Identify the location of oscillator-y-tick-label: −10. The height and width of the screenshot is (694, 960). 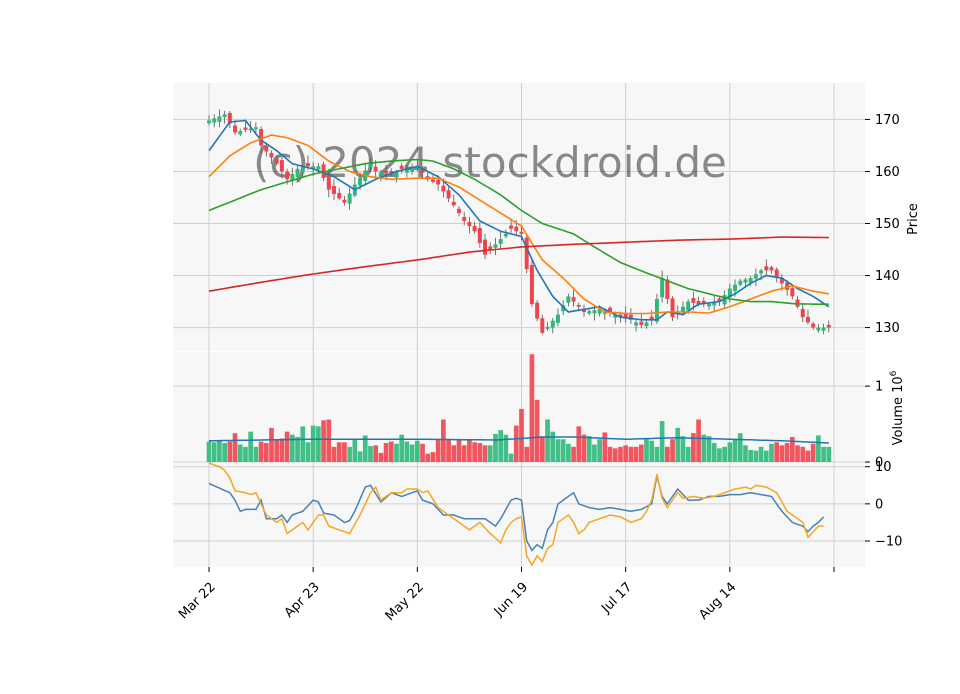
(888, 542).